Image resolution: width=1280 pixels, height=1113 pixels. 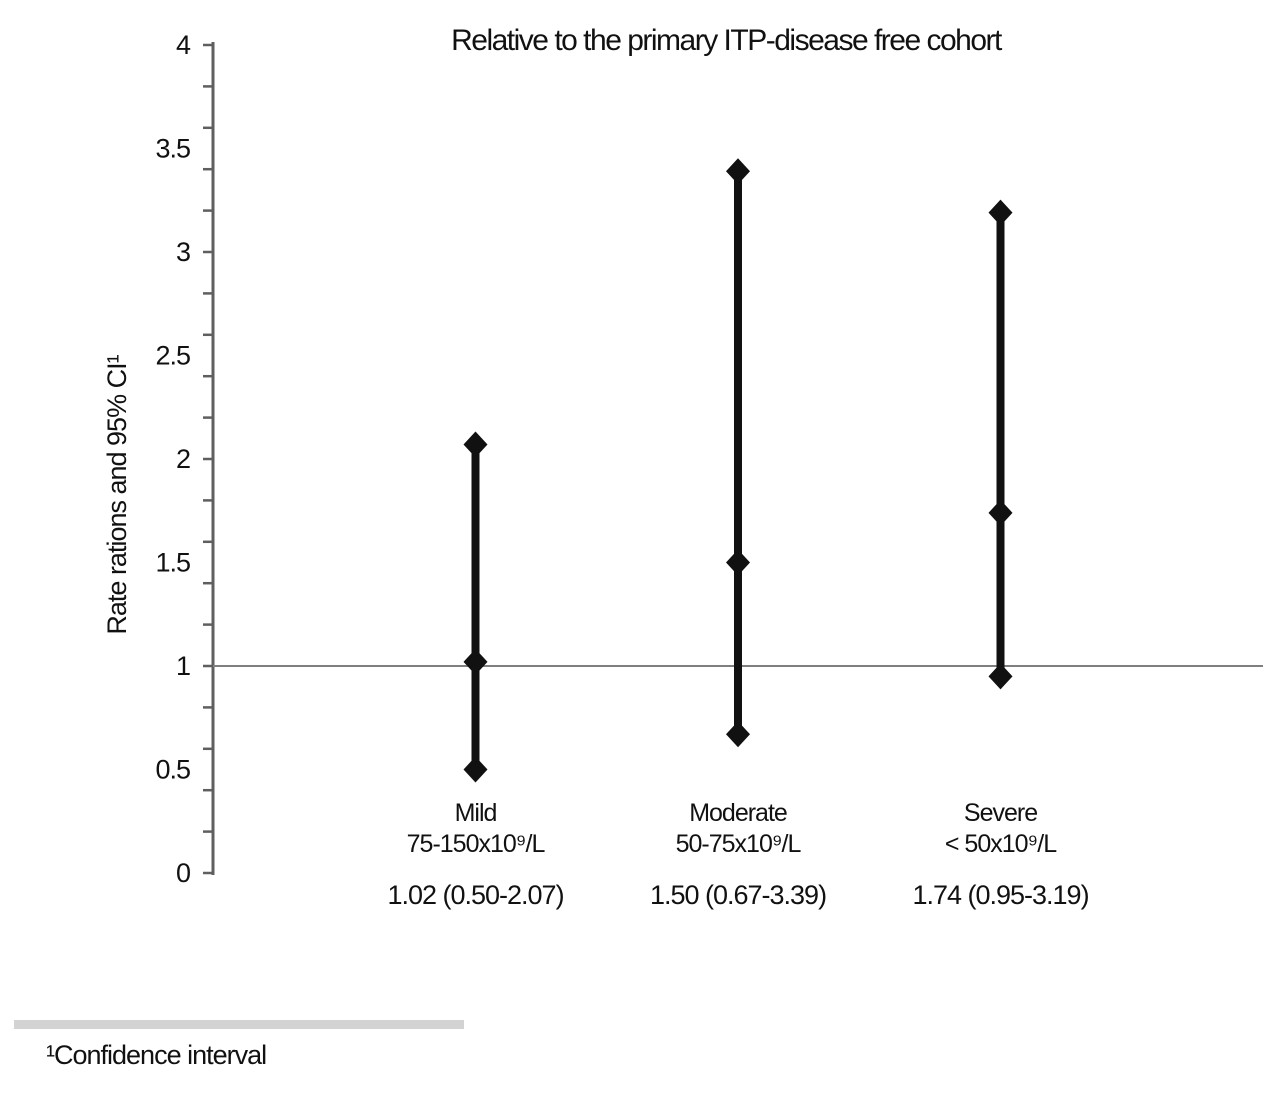 I want to click on category-range: 50-75x10⁹/L, so click(x=738, y=844).